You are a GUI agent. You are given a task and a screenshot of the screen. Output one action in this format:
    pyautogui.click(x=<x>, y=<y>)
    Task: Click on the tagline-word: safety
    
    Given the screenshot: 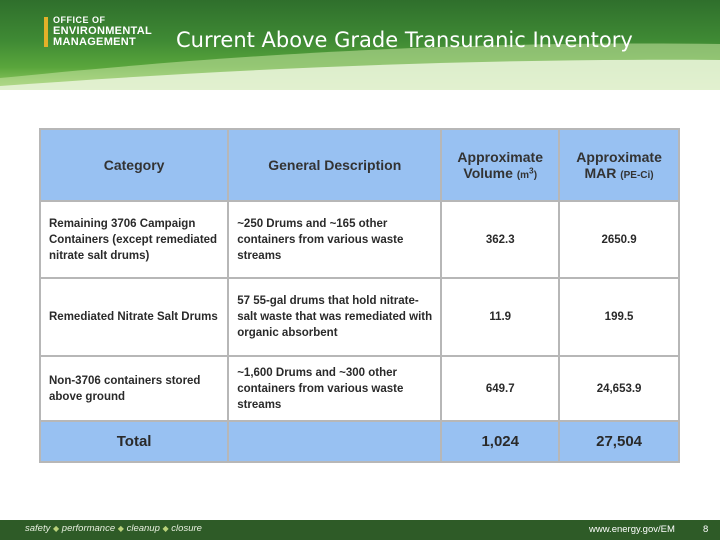 What is the action you would take?
    pyautogui.click(x=38, y=528)
    